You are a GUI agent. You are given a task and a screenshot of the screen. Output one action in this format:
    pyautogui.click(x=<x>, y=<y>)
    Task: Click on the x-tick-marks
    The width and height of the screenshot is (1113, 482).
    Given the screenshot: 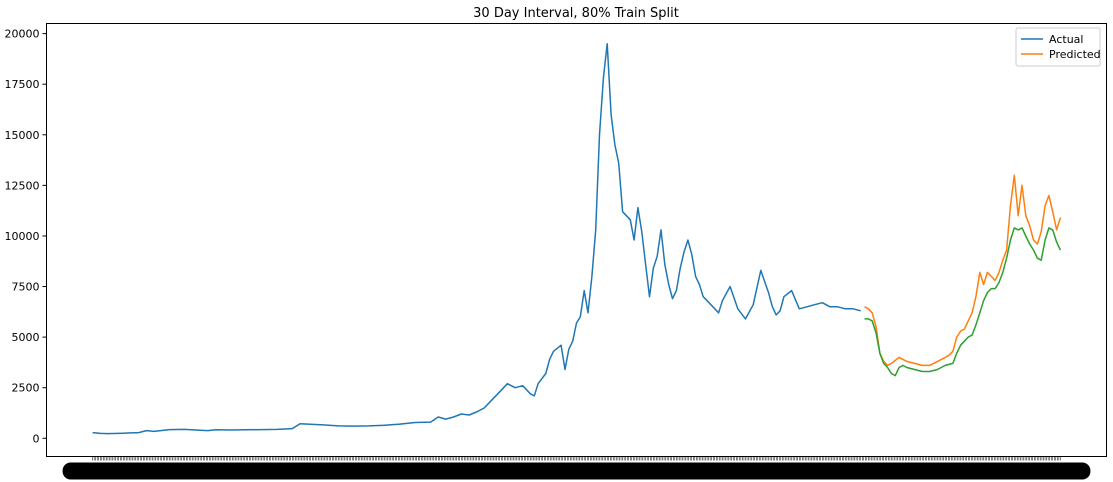 What is the action you would take?
    pyautogui.click(x=576, y=458)
    